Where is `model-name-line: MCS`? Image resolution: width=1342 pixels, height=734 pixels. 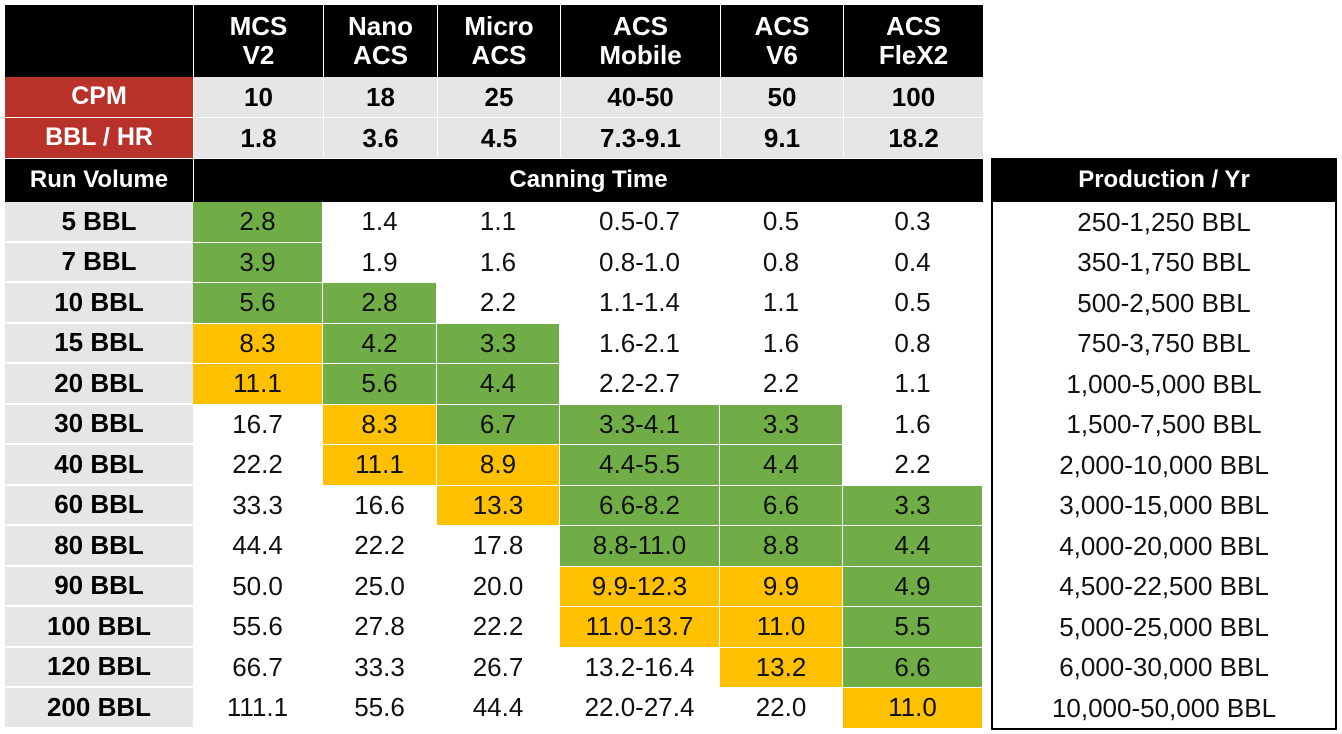 model-name-line: MCS is located at coordinates (258, 26).